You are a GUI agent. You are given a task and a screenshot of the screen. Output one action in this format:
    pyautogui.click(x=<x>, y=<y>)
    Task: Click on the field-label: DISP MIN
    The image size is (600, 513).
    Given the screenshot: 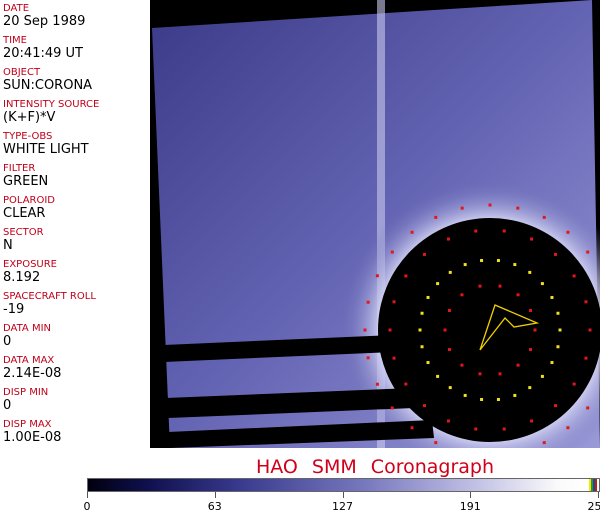 What is the action you would take?
    pyautogui.click(x=25, y=392)
    